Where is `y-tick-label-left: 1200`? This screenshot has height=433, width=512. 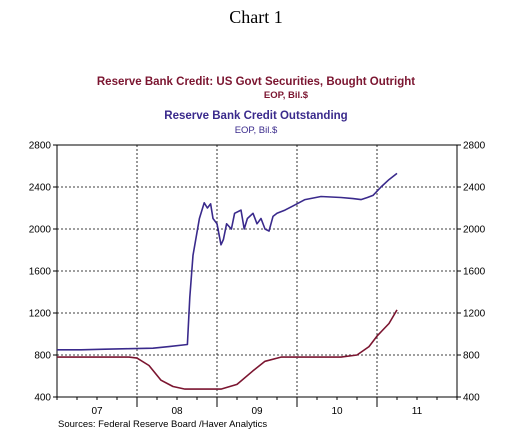 y-tick-label-left: 1200 is located at coordinates (40, 314).